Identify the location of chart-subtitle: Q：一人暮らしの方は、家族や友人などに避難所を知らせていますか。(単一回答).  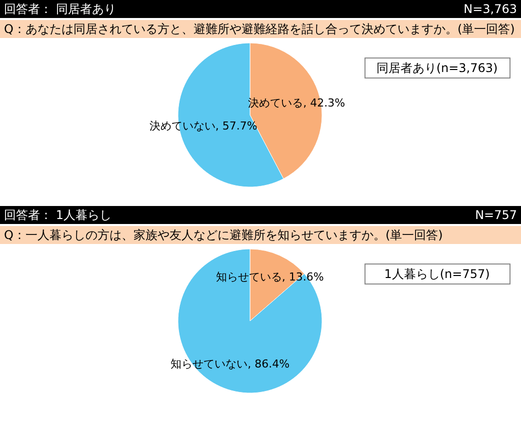
(223, 235).